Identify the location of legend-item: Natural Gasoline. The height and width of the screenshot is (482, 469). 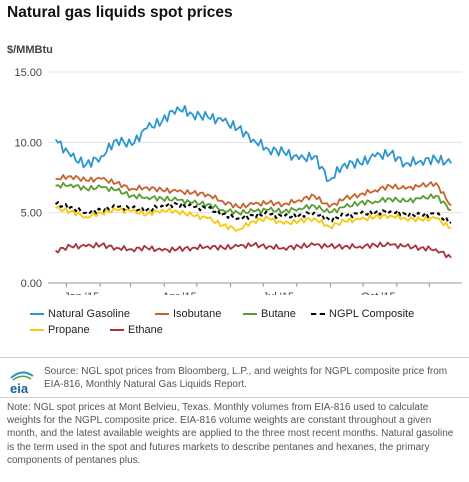
(80, 314).